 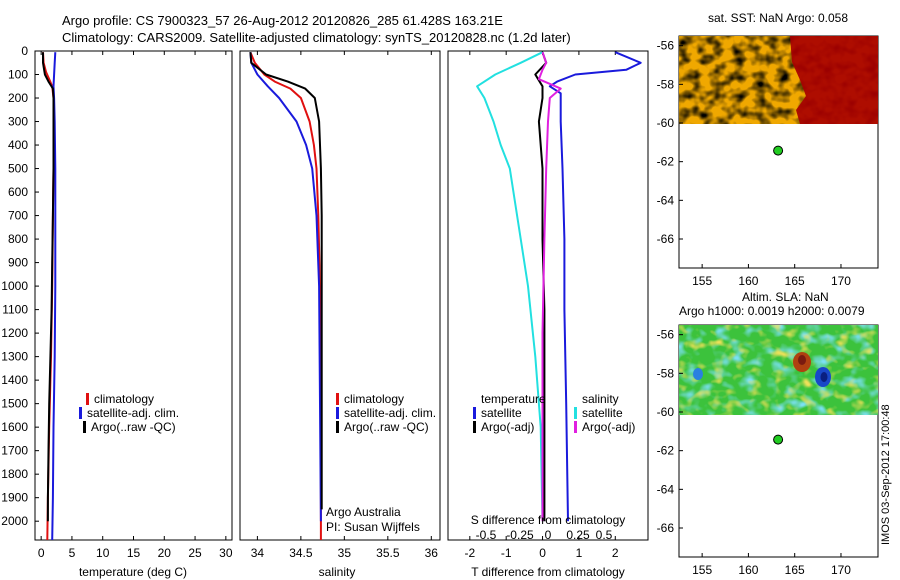 I want to click on depth-tick-label: 1000, so click(x=14, y=286).